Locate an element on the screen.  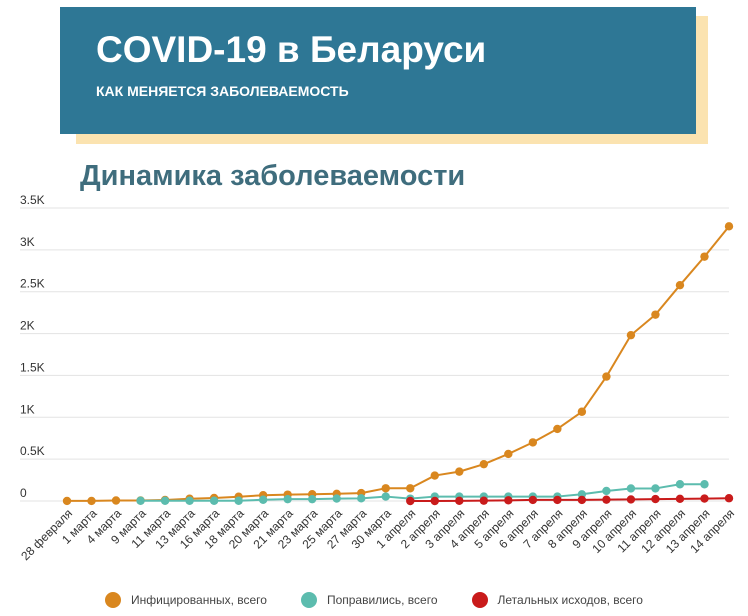
legend-item-2: Поправились, всего is located at coordinates (369, 600).